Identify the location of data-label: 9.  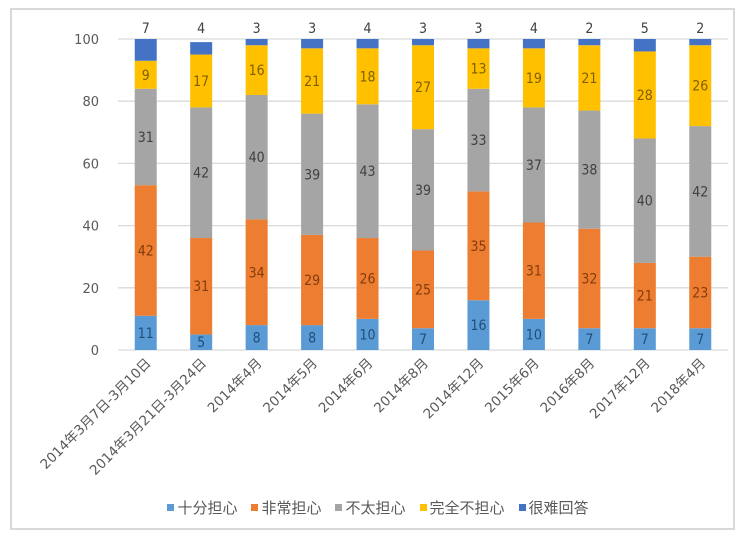
(146, 76).